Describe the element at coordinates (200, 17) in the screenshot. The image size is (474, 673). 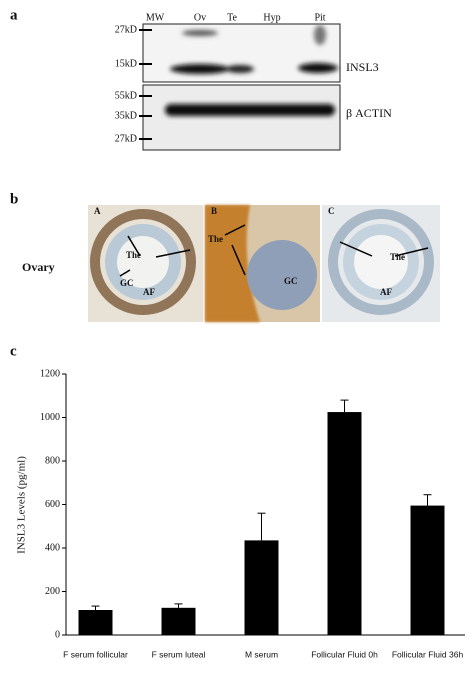
I see `lane-label: Ov` at that location.